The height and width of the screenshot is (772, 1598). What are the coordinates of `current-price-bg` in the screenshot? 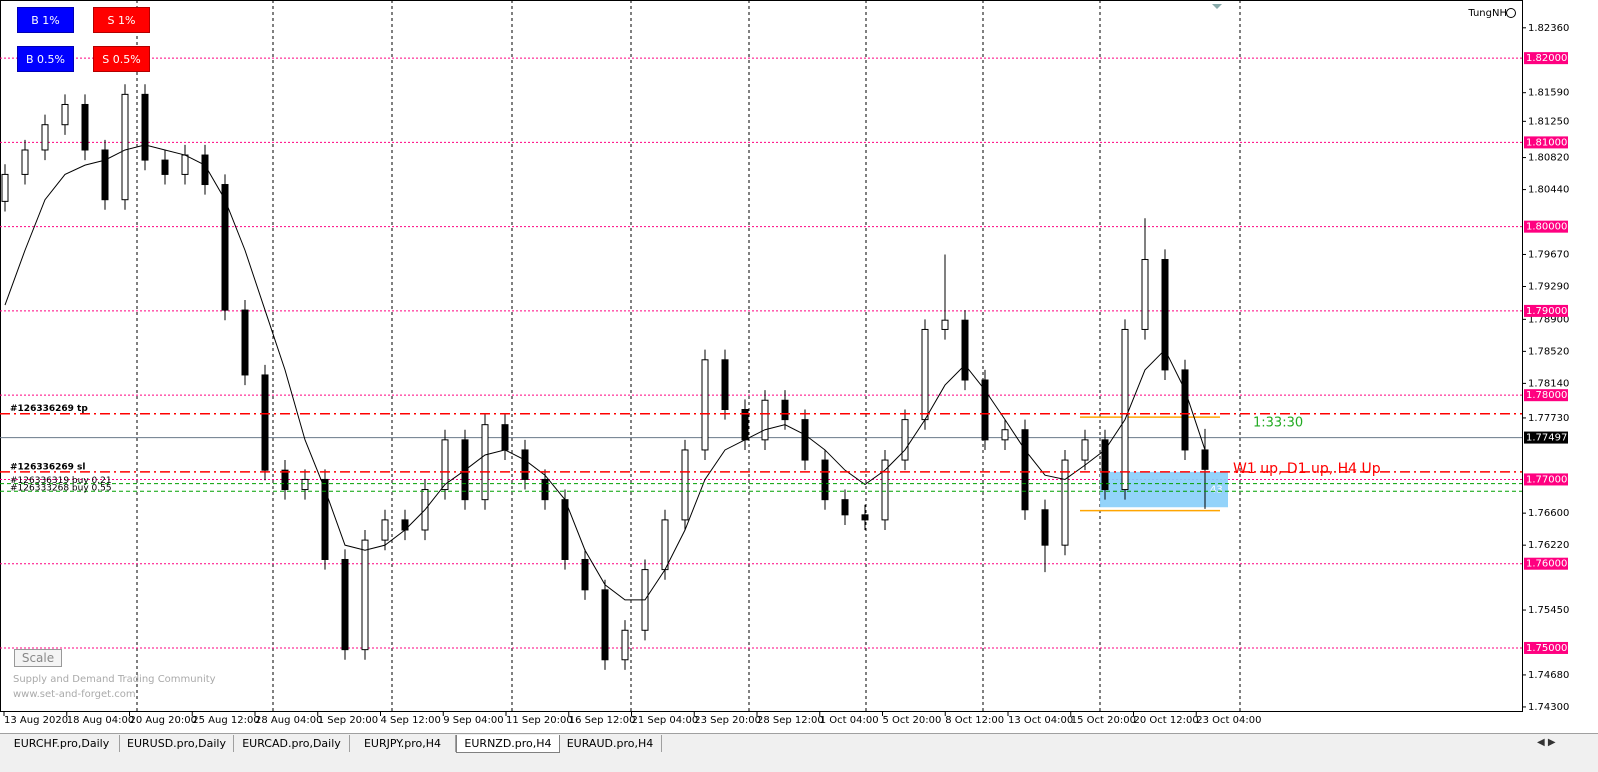 It's located at (1546, 437).